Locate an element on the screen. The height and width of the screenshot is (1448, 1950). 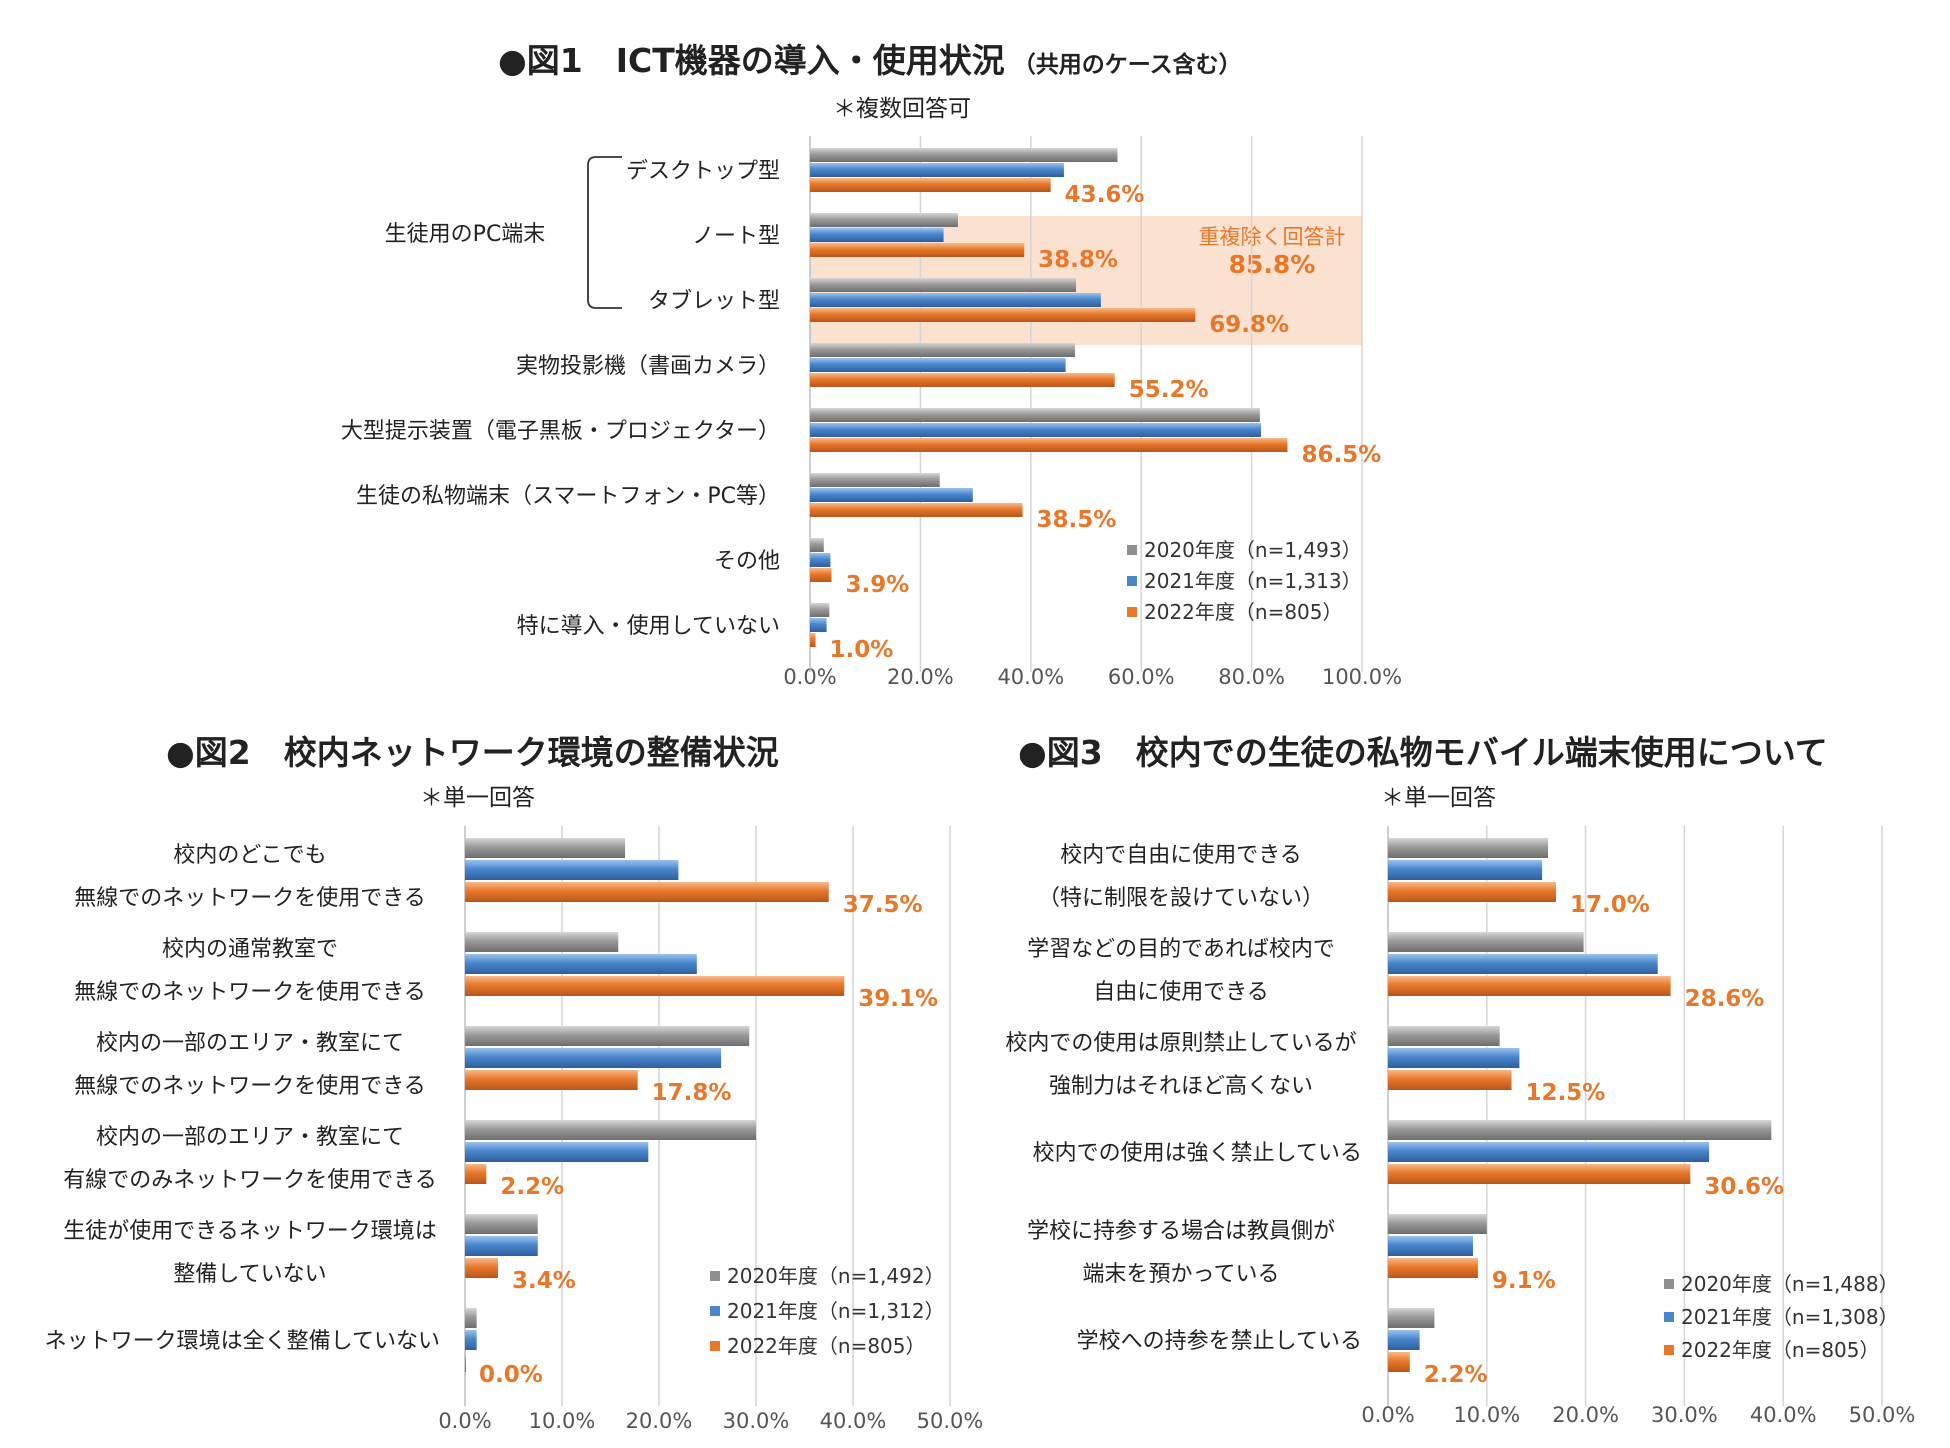
category-label-line1: 校内のどこでも is located at coordinates (249, 855).